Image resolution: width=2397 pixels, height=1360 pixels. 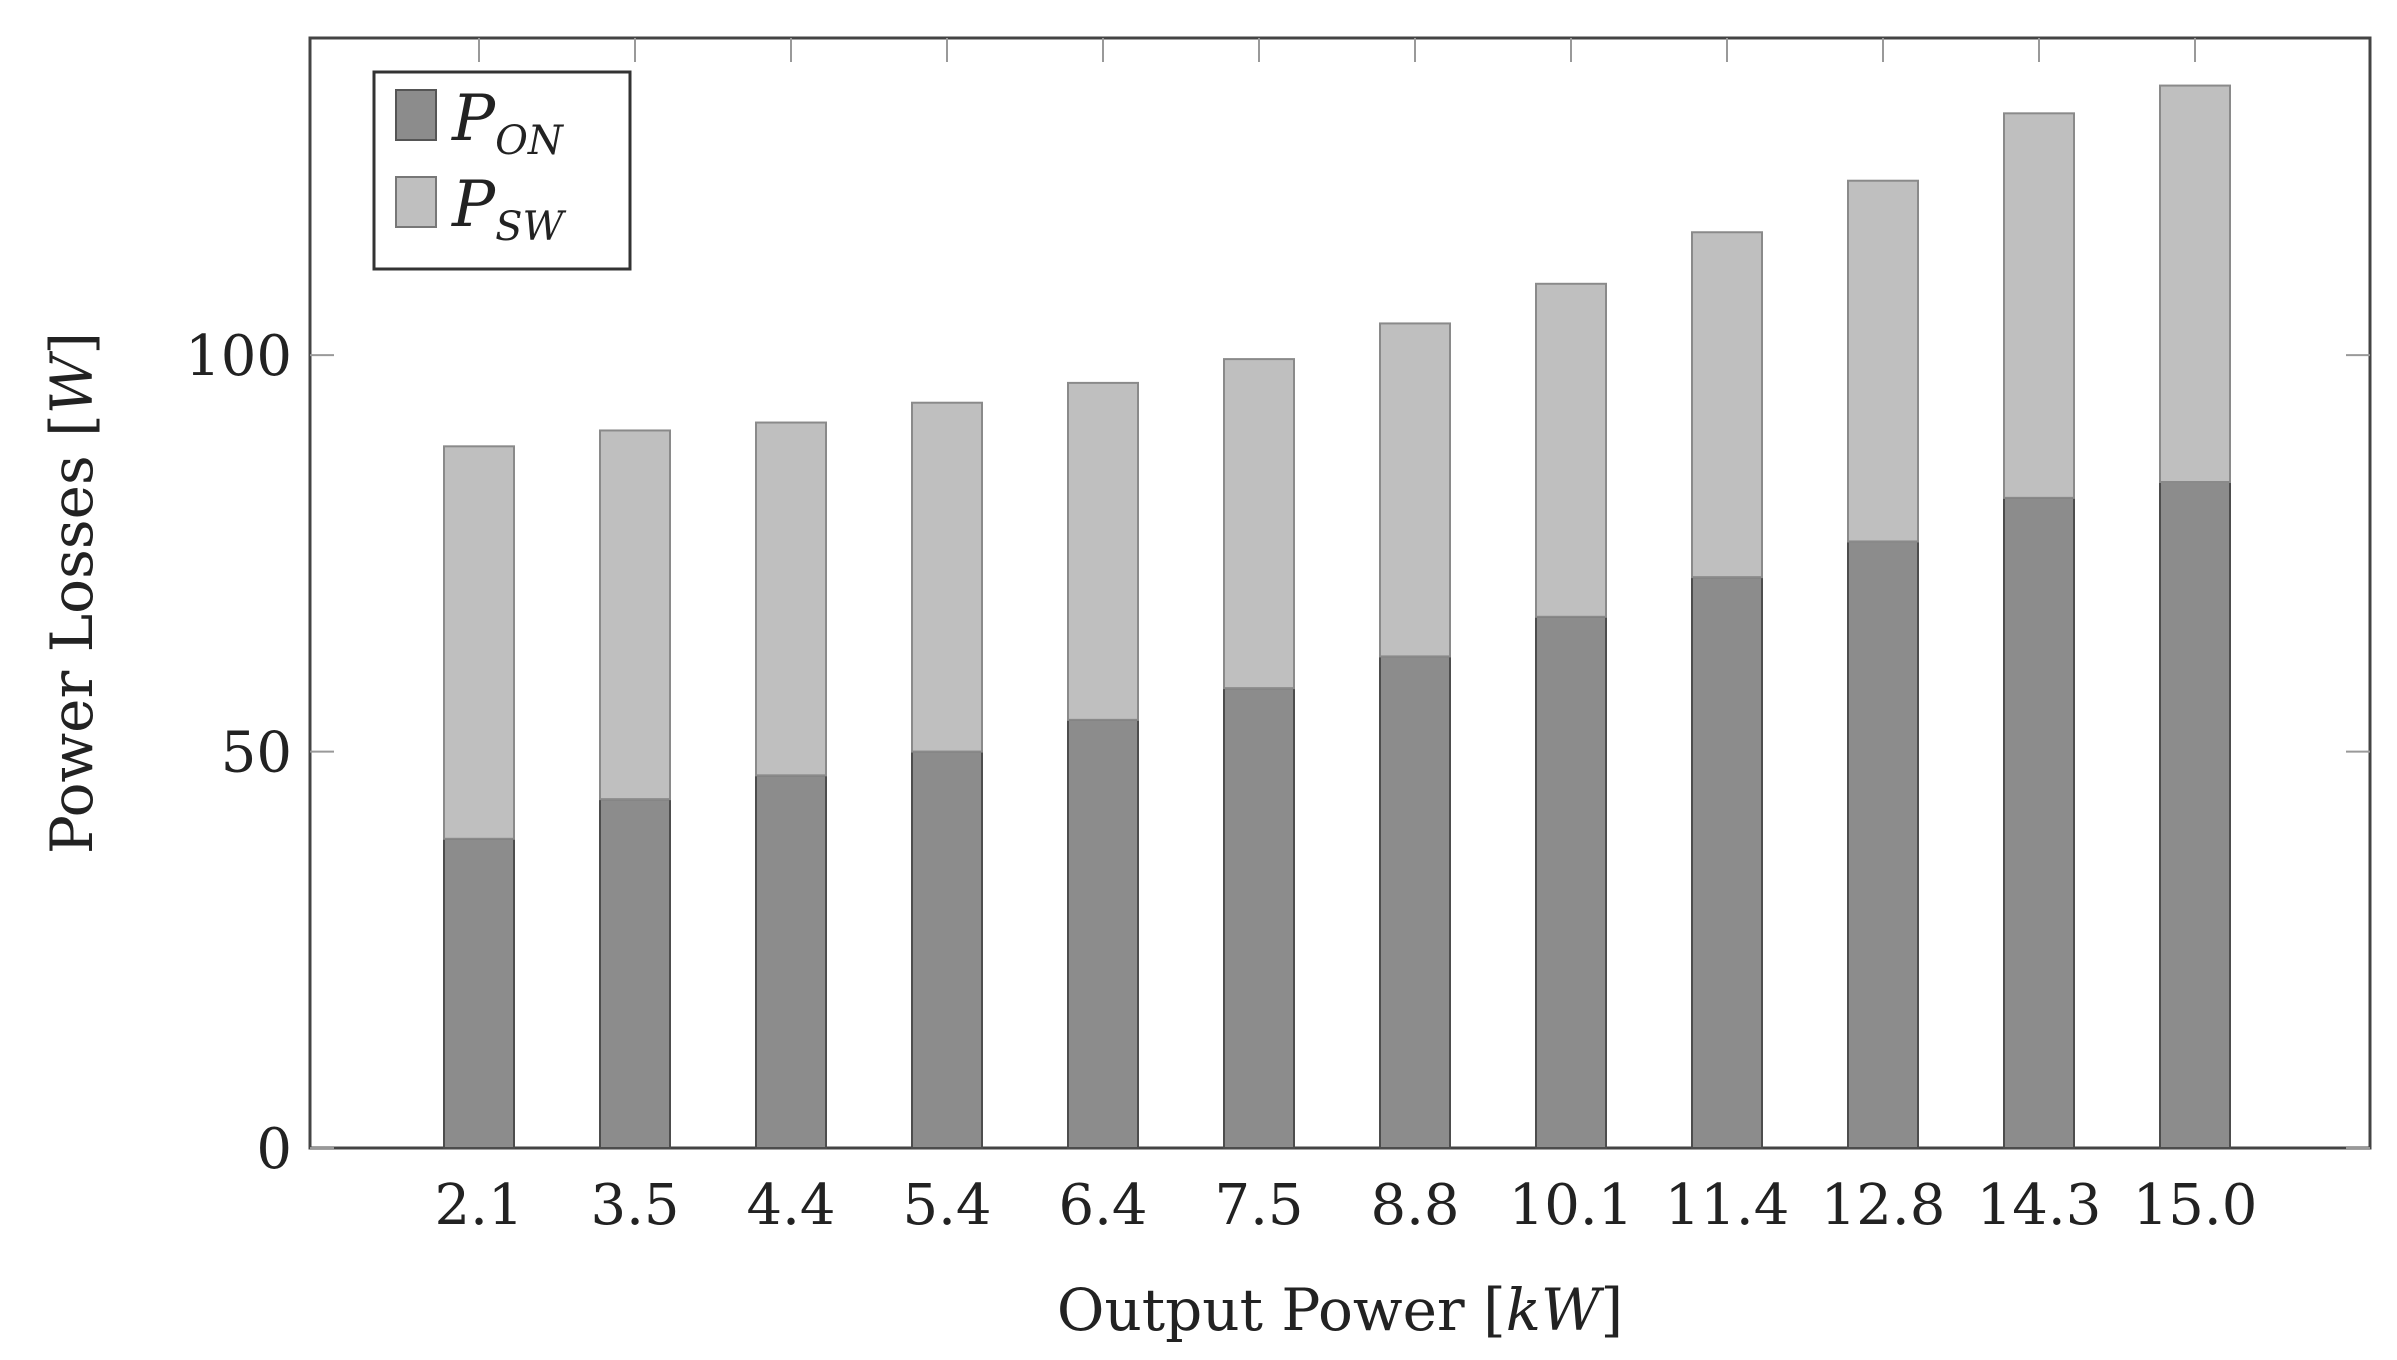 What do you see at coordinates (72, 382) in the screenshot?
I see `y-axis-title-unit: W` at bounding box center [72, 382].